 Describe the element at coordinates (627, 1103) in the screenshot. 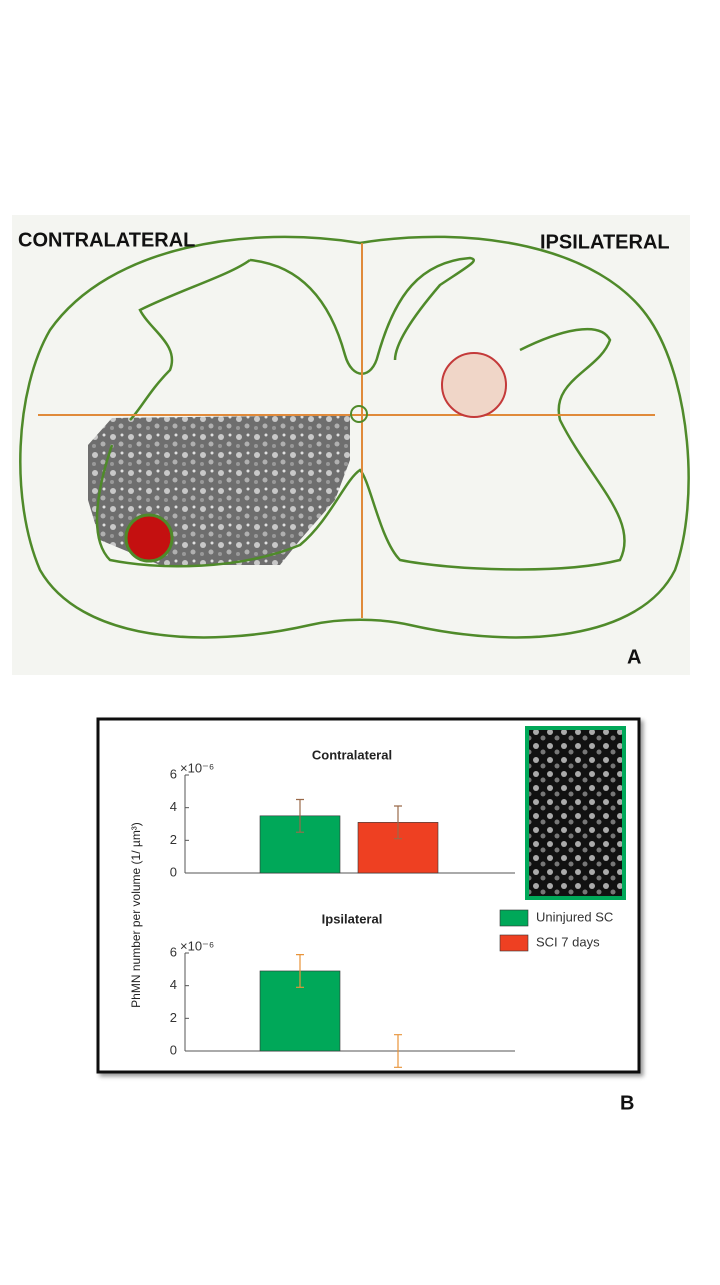

I see `panel-label: B` at that location.